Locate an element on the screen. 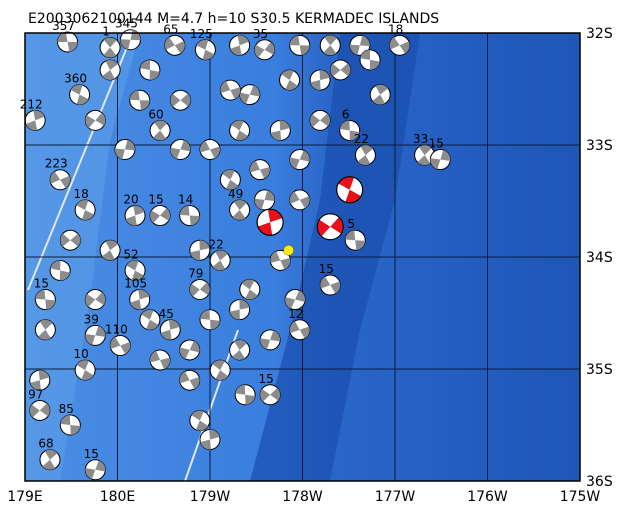 The width and height of the screenshot is (627, 515). x-tick-label: 180E is located at coordinates (118, 497).